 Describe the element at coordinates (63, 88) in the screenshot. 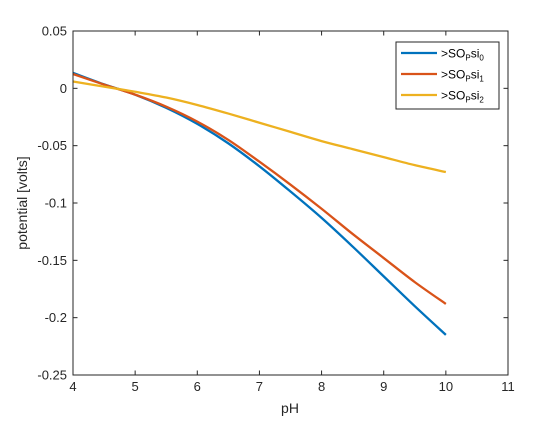

I see `y-tick-label: 0` at that location.